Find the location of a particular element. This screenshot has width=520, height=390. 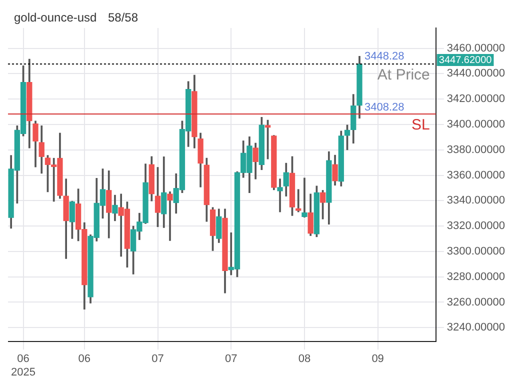

text: 3447.62000 is located at coordinates (465, 60).